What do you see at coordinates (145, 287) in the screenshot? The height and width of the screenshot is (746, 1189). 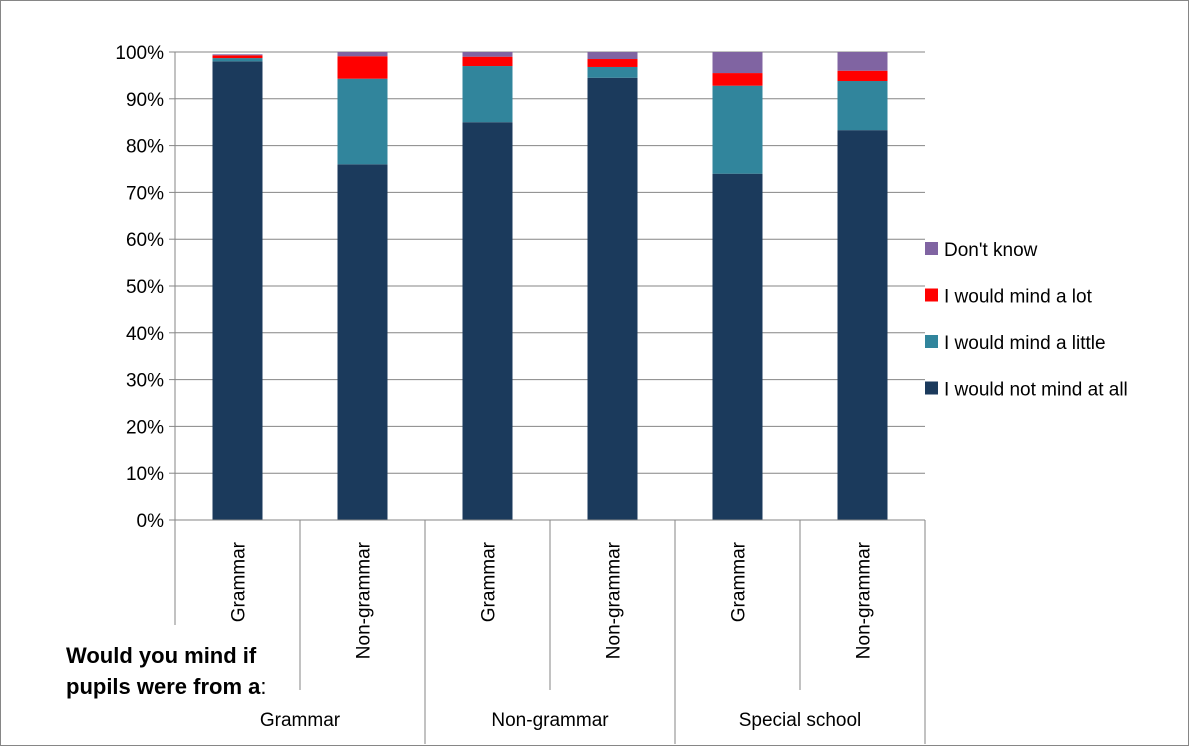 I see `y-tick-label: 50%` at bounding box center [145, 287].